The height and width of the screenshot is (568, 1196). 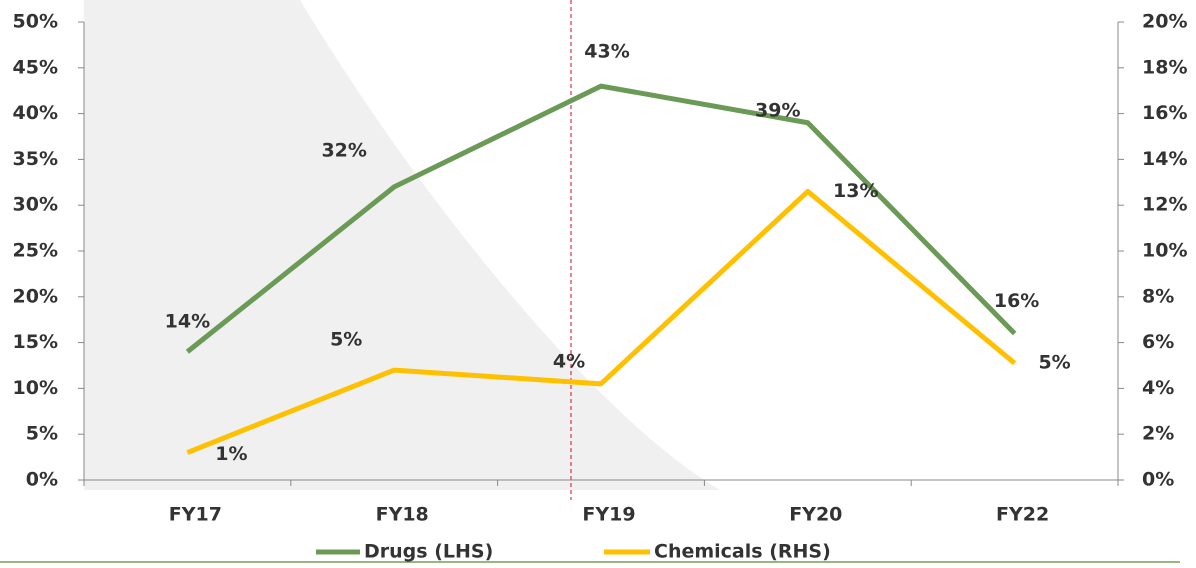 I want to click on x-tick-label: FY20, so click(x=815, y=515).